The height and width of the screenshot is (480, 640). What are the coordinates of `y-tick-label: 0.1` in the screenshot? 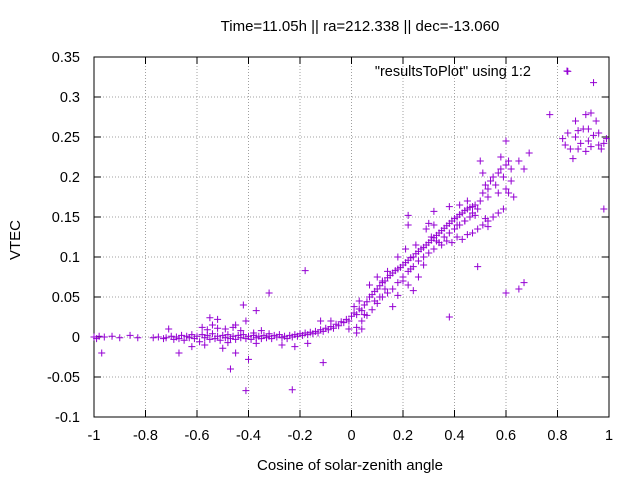 It's located at (70, 258).